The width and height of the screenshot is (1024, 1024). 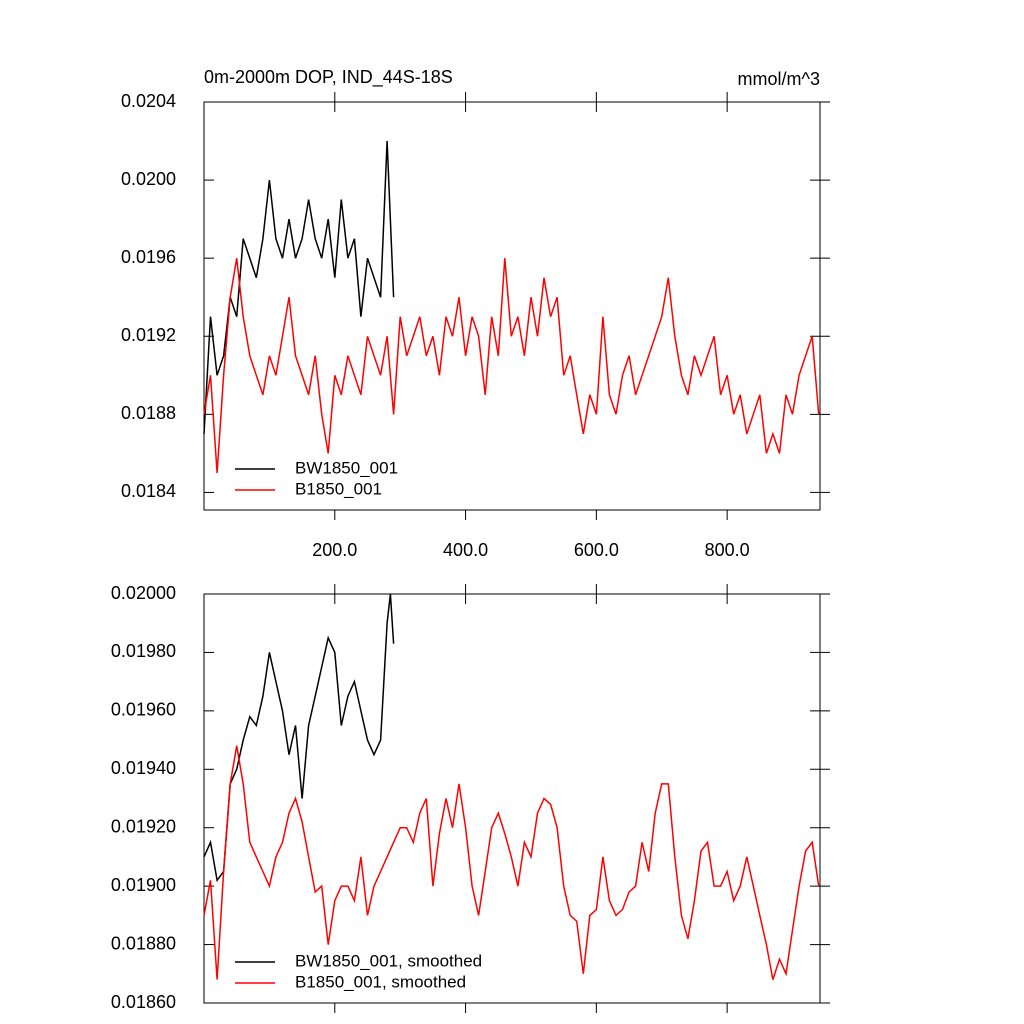 I want to click on y-tick-label: 0.0184, so click(x=148, y=491).